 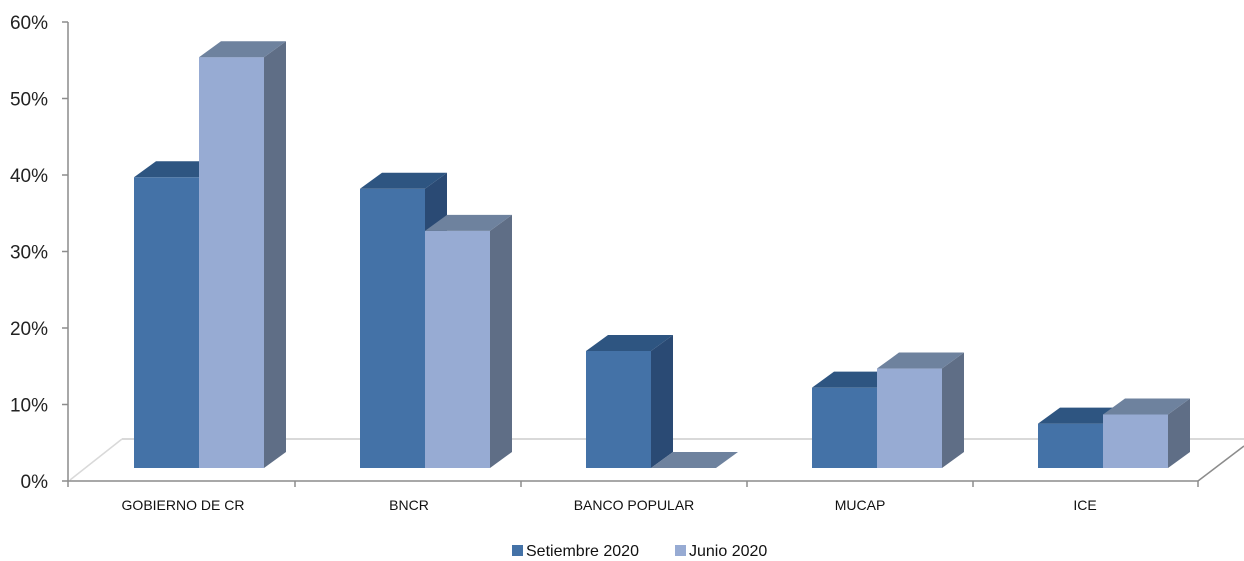 What do you see at coordinates (231, 262) in the screenshot?
I see `bar-gobierno-de-cr-junio-front` at bounding box center [231, 262].